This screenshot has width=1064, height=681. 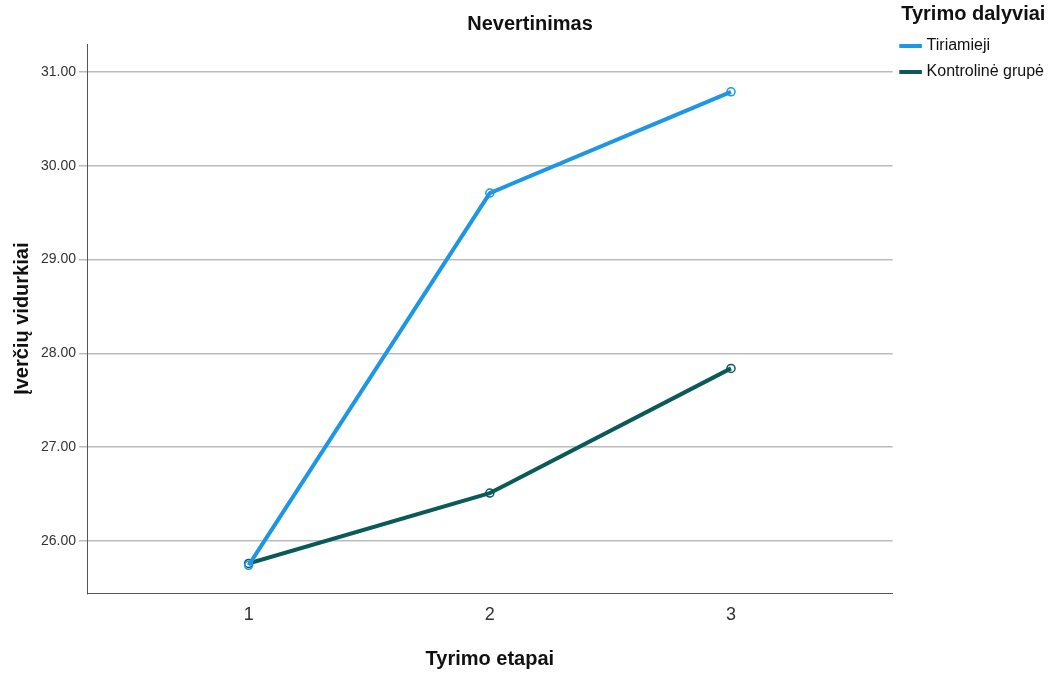 I want to click on y-axis-title: Įverčių vidurkiai, so click(x=20, y=318).